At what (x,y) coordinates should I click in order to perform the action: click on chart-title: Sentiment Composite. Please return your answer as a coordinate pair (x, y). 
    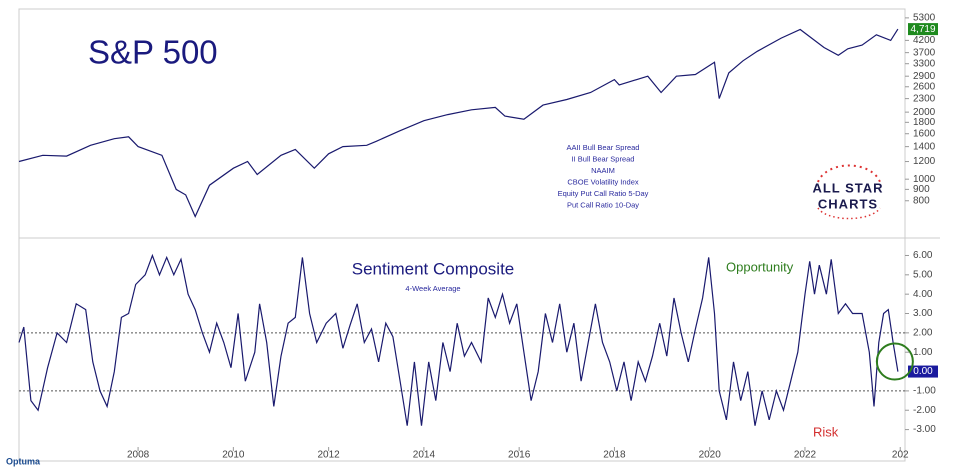
    Looking at the image, I should click on (433, 268).